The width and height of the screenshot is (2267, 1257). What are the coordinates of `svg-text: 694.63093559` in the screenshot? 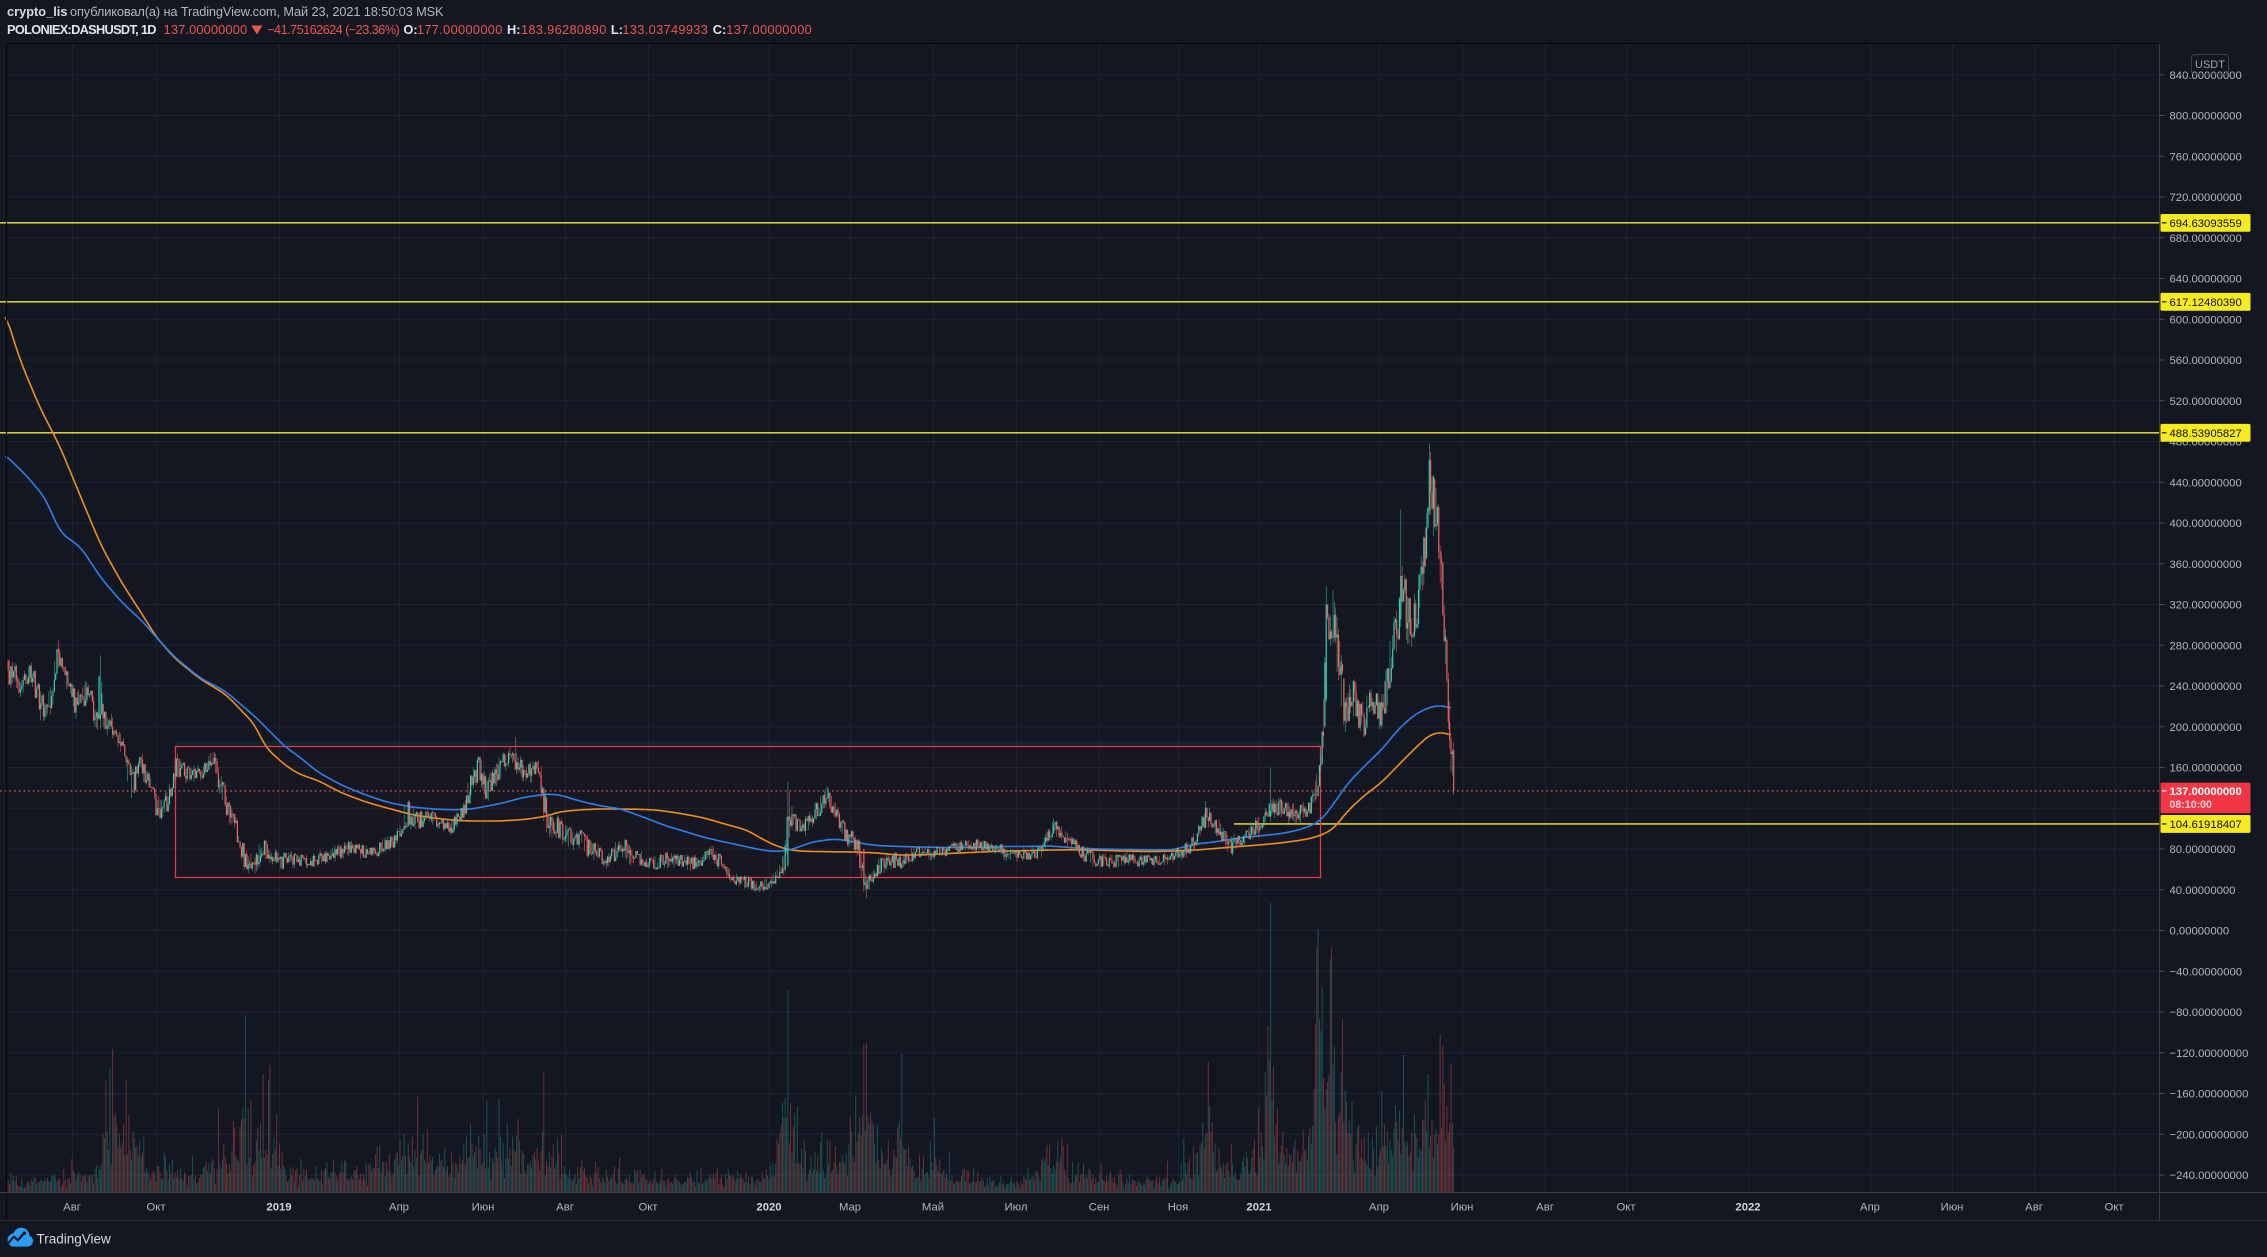 It's located at (2206, 224).